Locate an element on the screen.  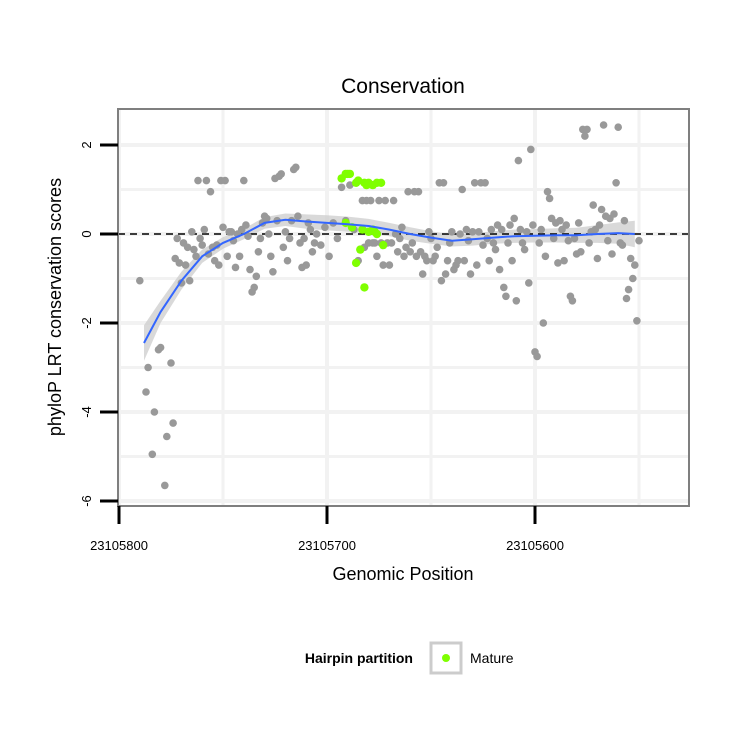
legend-title: Hairpin partition is located at coordinates (359, 658).